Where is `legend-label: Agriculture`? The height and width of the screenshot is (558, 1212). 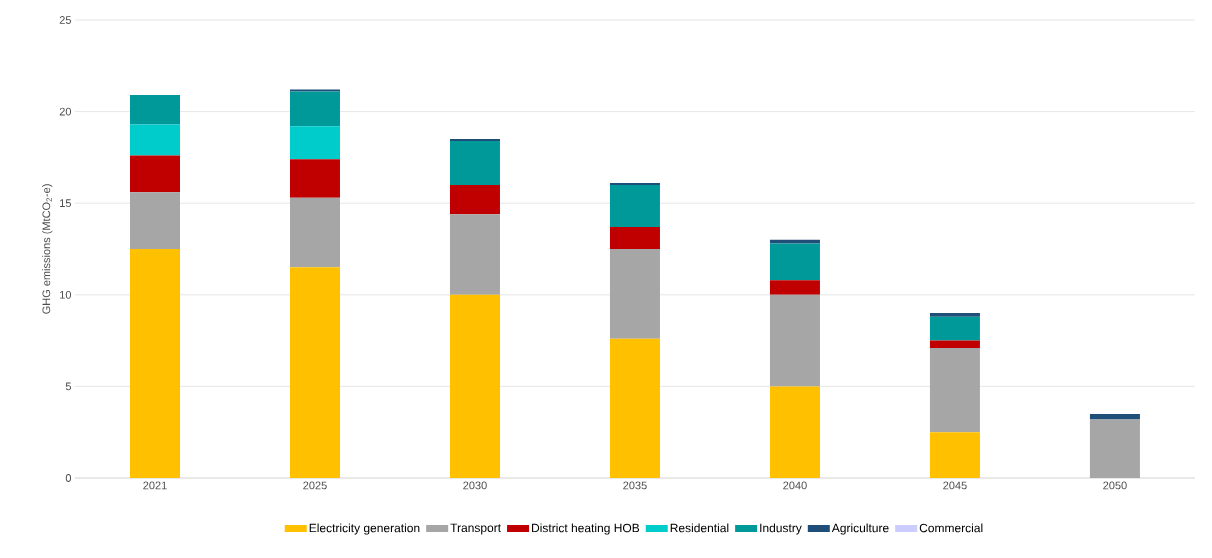
legend-label: Agriculture is located at coordinates (860, 529).